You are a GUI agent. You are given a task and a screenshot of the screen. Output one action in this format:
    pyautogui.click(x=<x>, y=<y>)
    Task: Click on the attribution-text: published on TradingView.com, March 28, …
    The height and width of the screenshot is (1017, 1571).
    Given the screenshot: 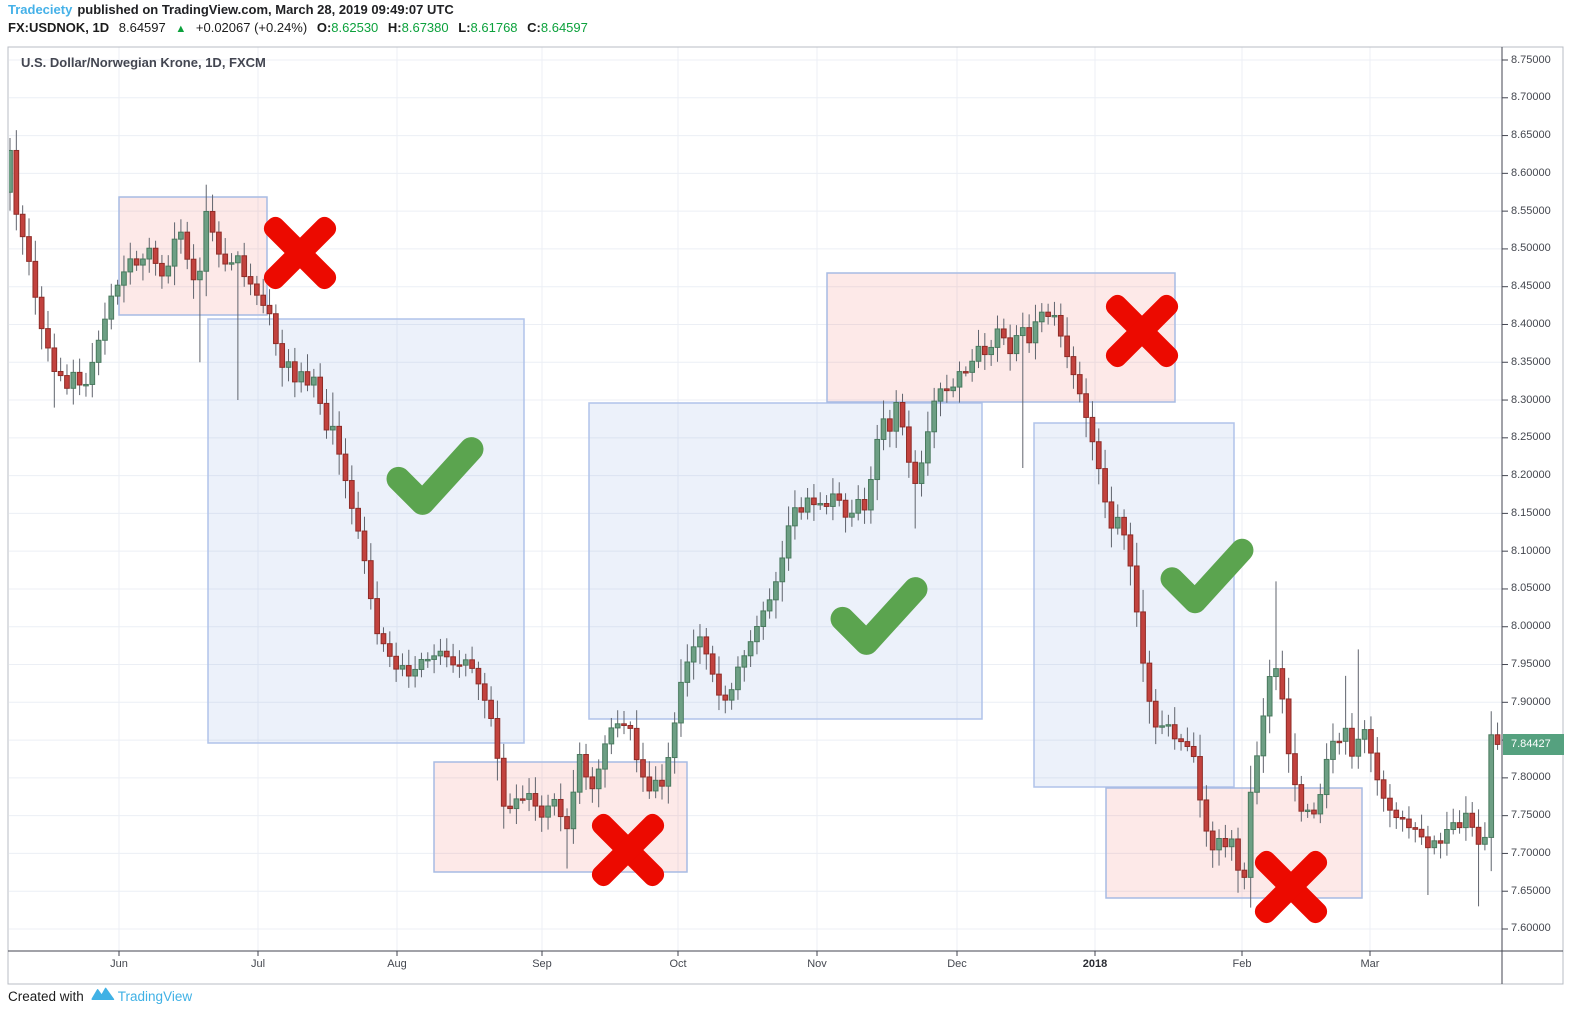 What is the action you would take?
    pyautogui.click(x=265, y=9)
    